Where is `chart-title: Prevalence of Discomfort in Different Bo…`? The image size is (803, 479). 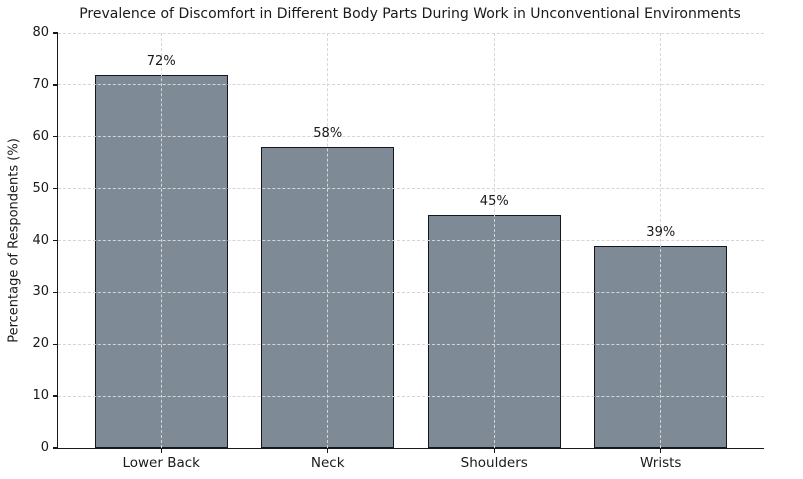
chart-title: Prevalence of Discomfort in Different Bo… is located at coordinates (410, 14).